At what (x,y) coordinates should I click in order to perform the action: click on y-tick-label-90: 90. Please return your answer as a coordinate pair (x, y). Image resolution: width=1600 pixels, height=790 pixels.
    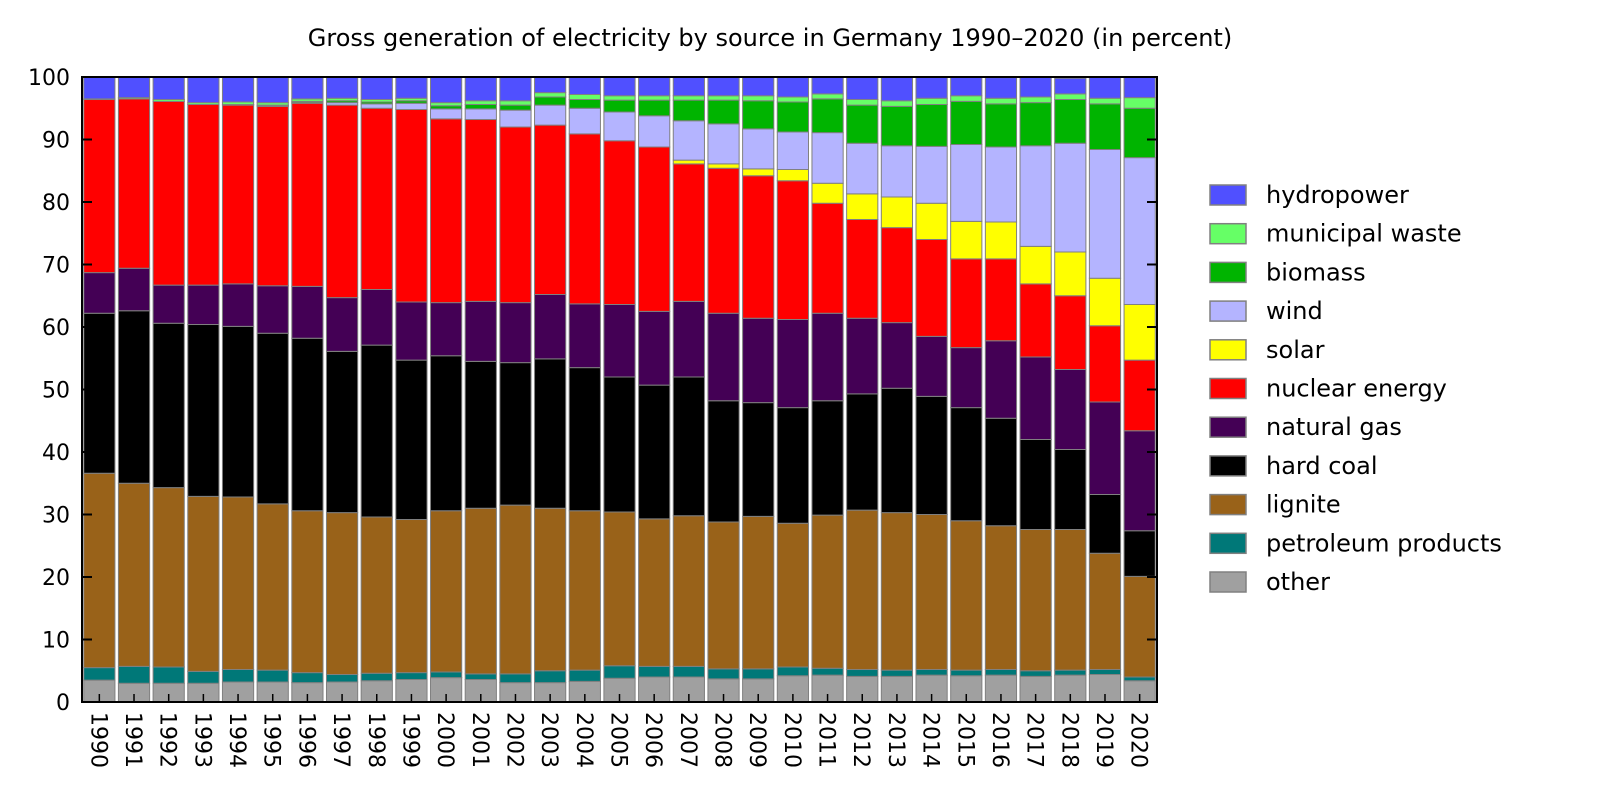
    Looking at the image, I should click on (56, 141).